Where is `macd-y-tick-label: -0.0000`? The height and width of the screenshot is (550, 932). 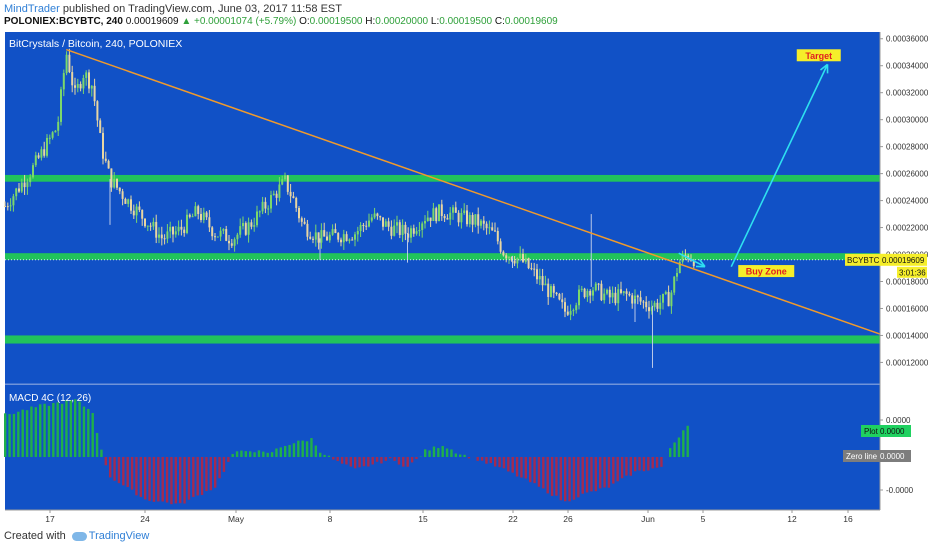 macd-y-tick-label: -0.0000 is located at coordinates (900, 490).